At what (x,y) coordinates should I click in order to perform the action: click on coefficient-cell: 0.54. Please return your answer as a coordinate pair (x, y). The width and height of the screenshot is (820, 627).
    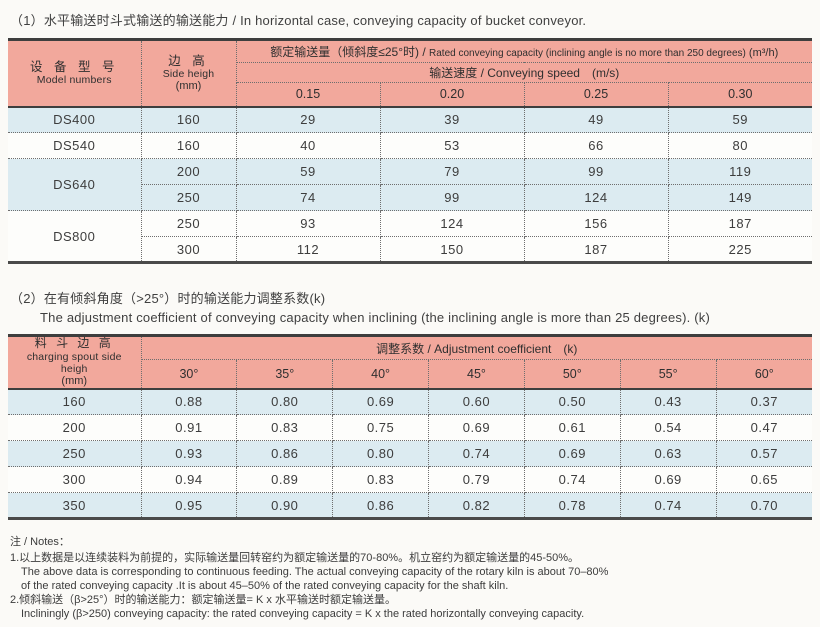
    Looking at the image, I should click on (668, 428).